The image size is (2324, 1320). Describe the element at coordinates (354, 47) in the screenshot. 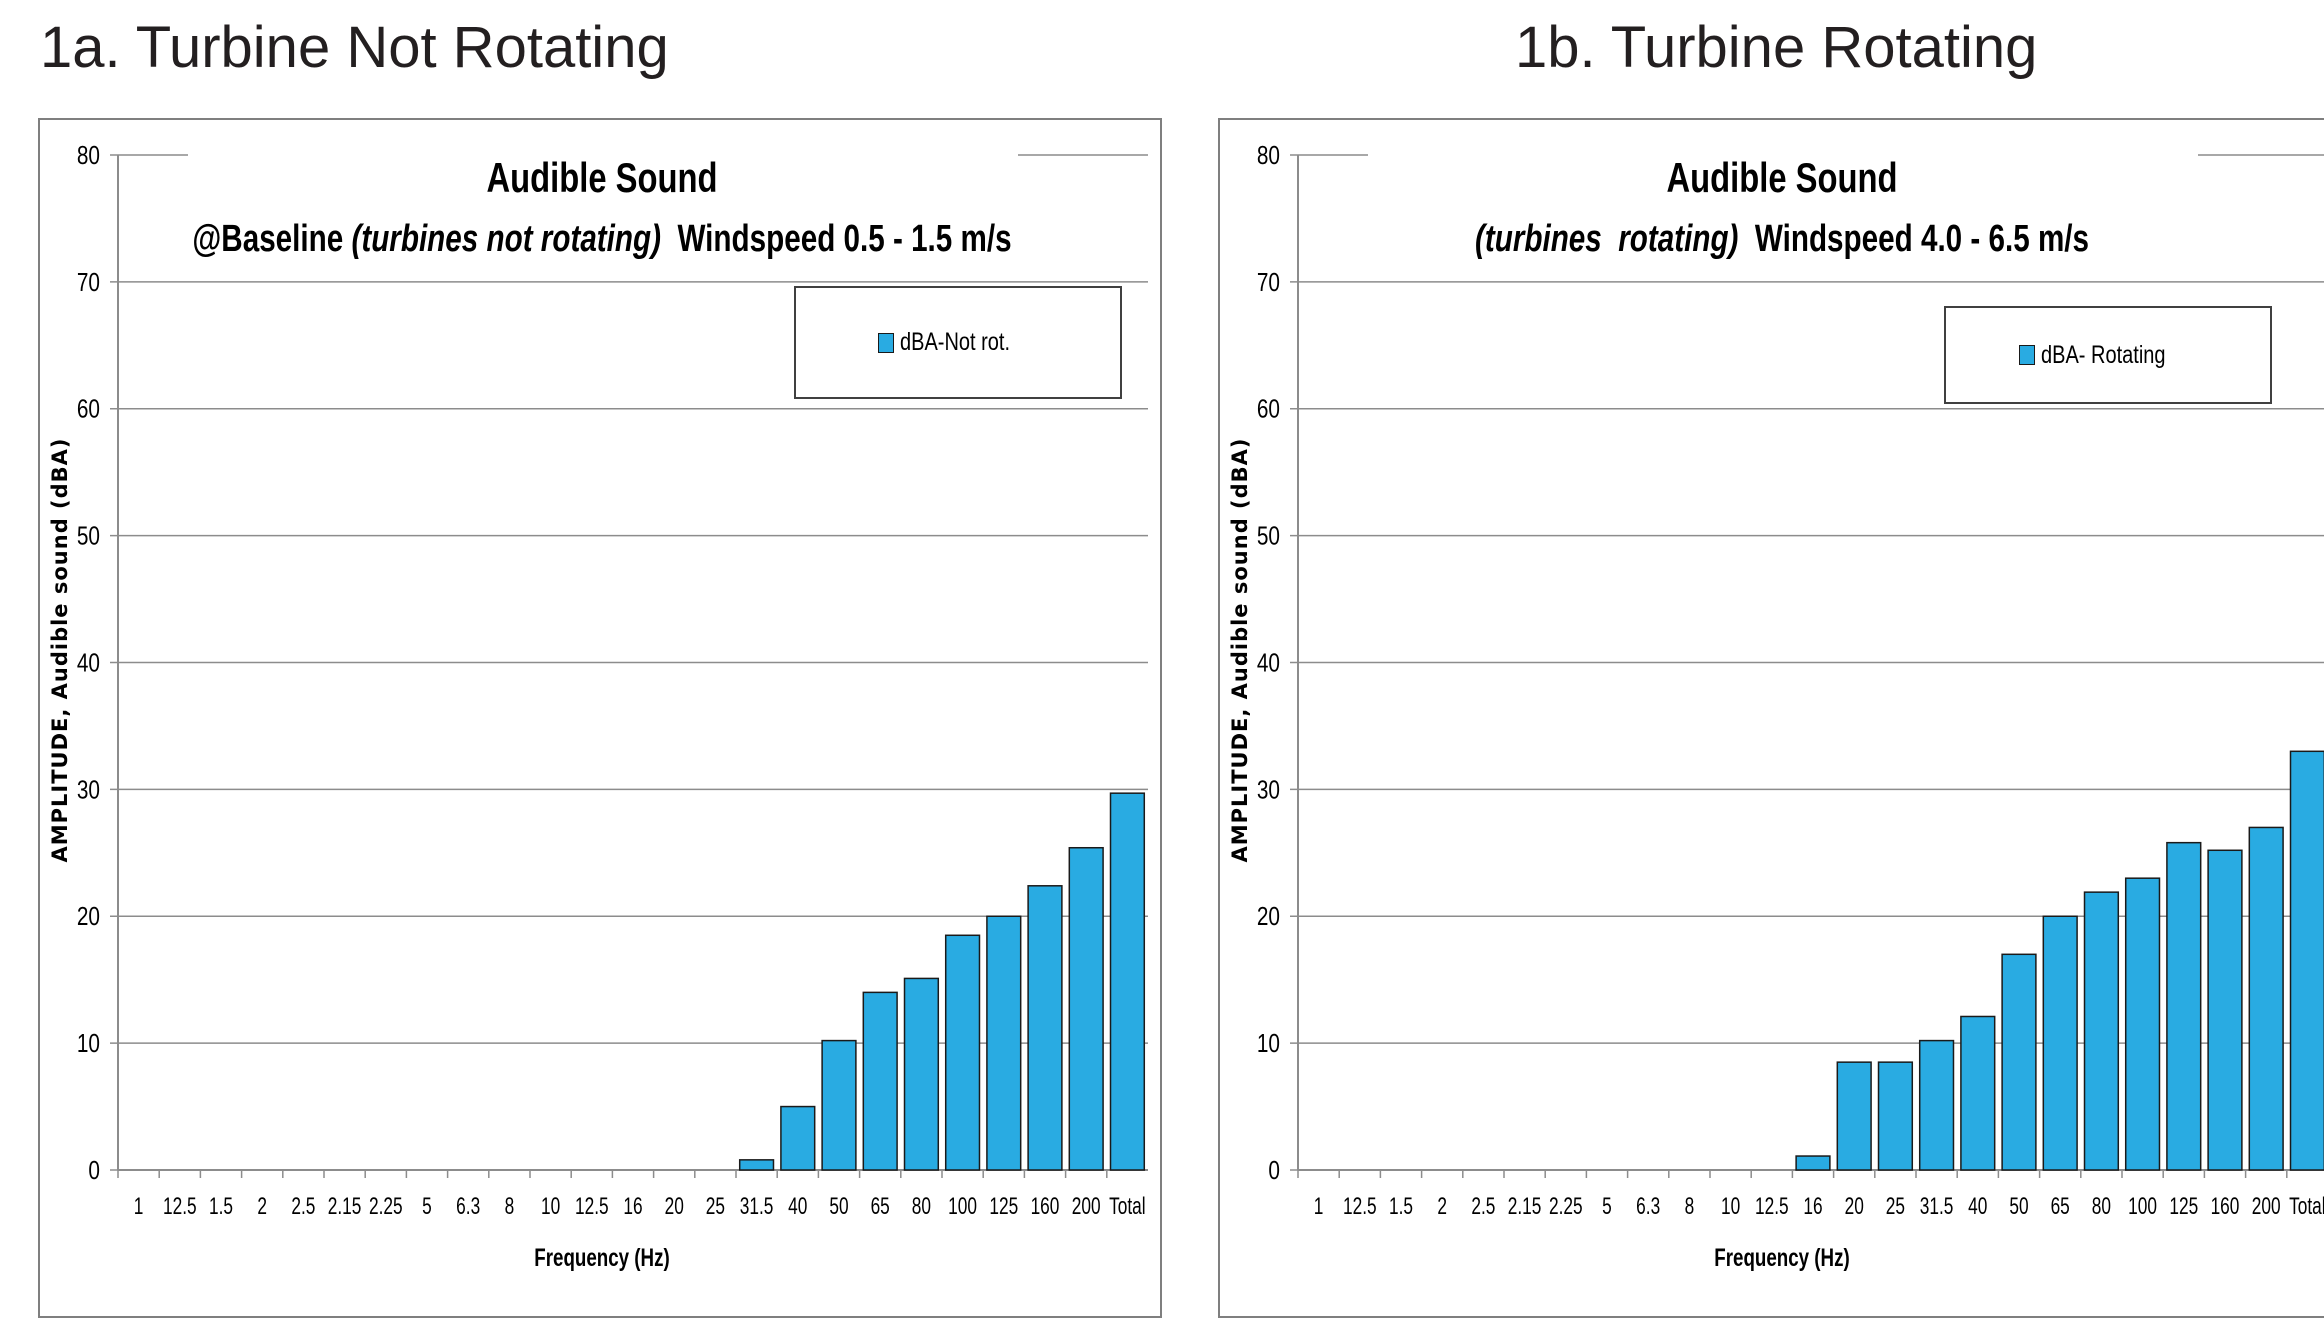

I see `panel-heading-1a: 1a. Turbine Not Rotating` at that location.